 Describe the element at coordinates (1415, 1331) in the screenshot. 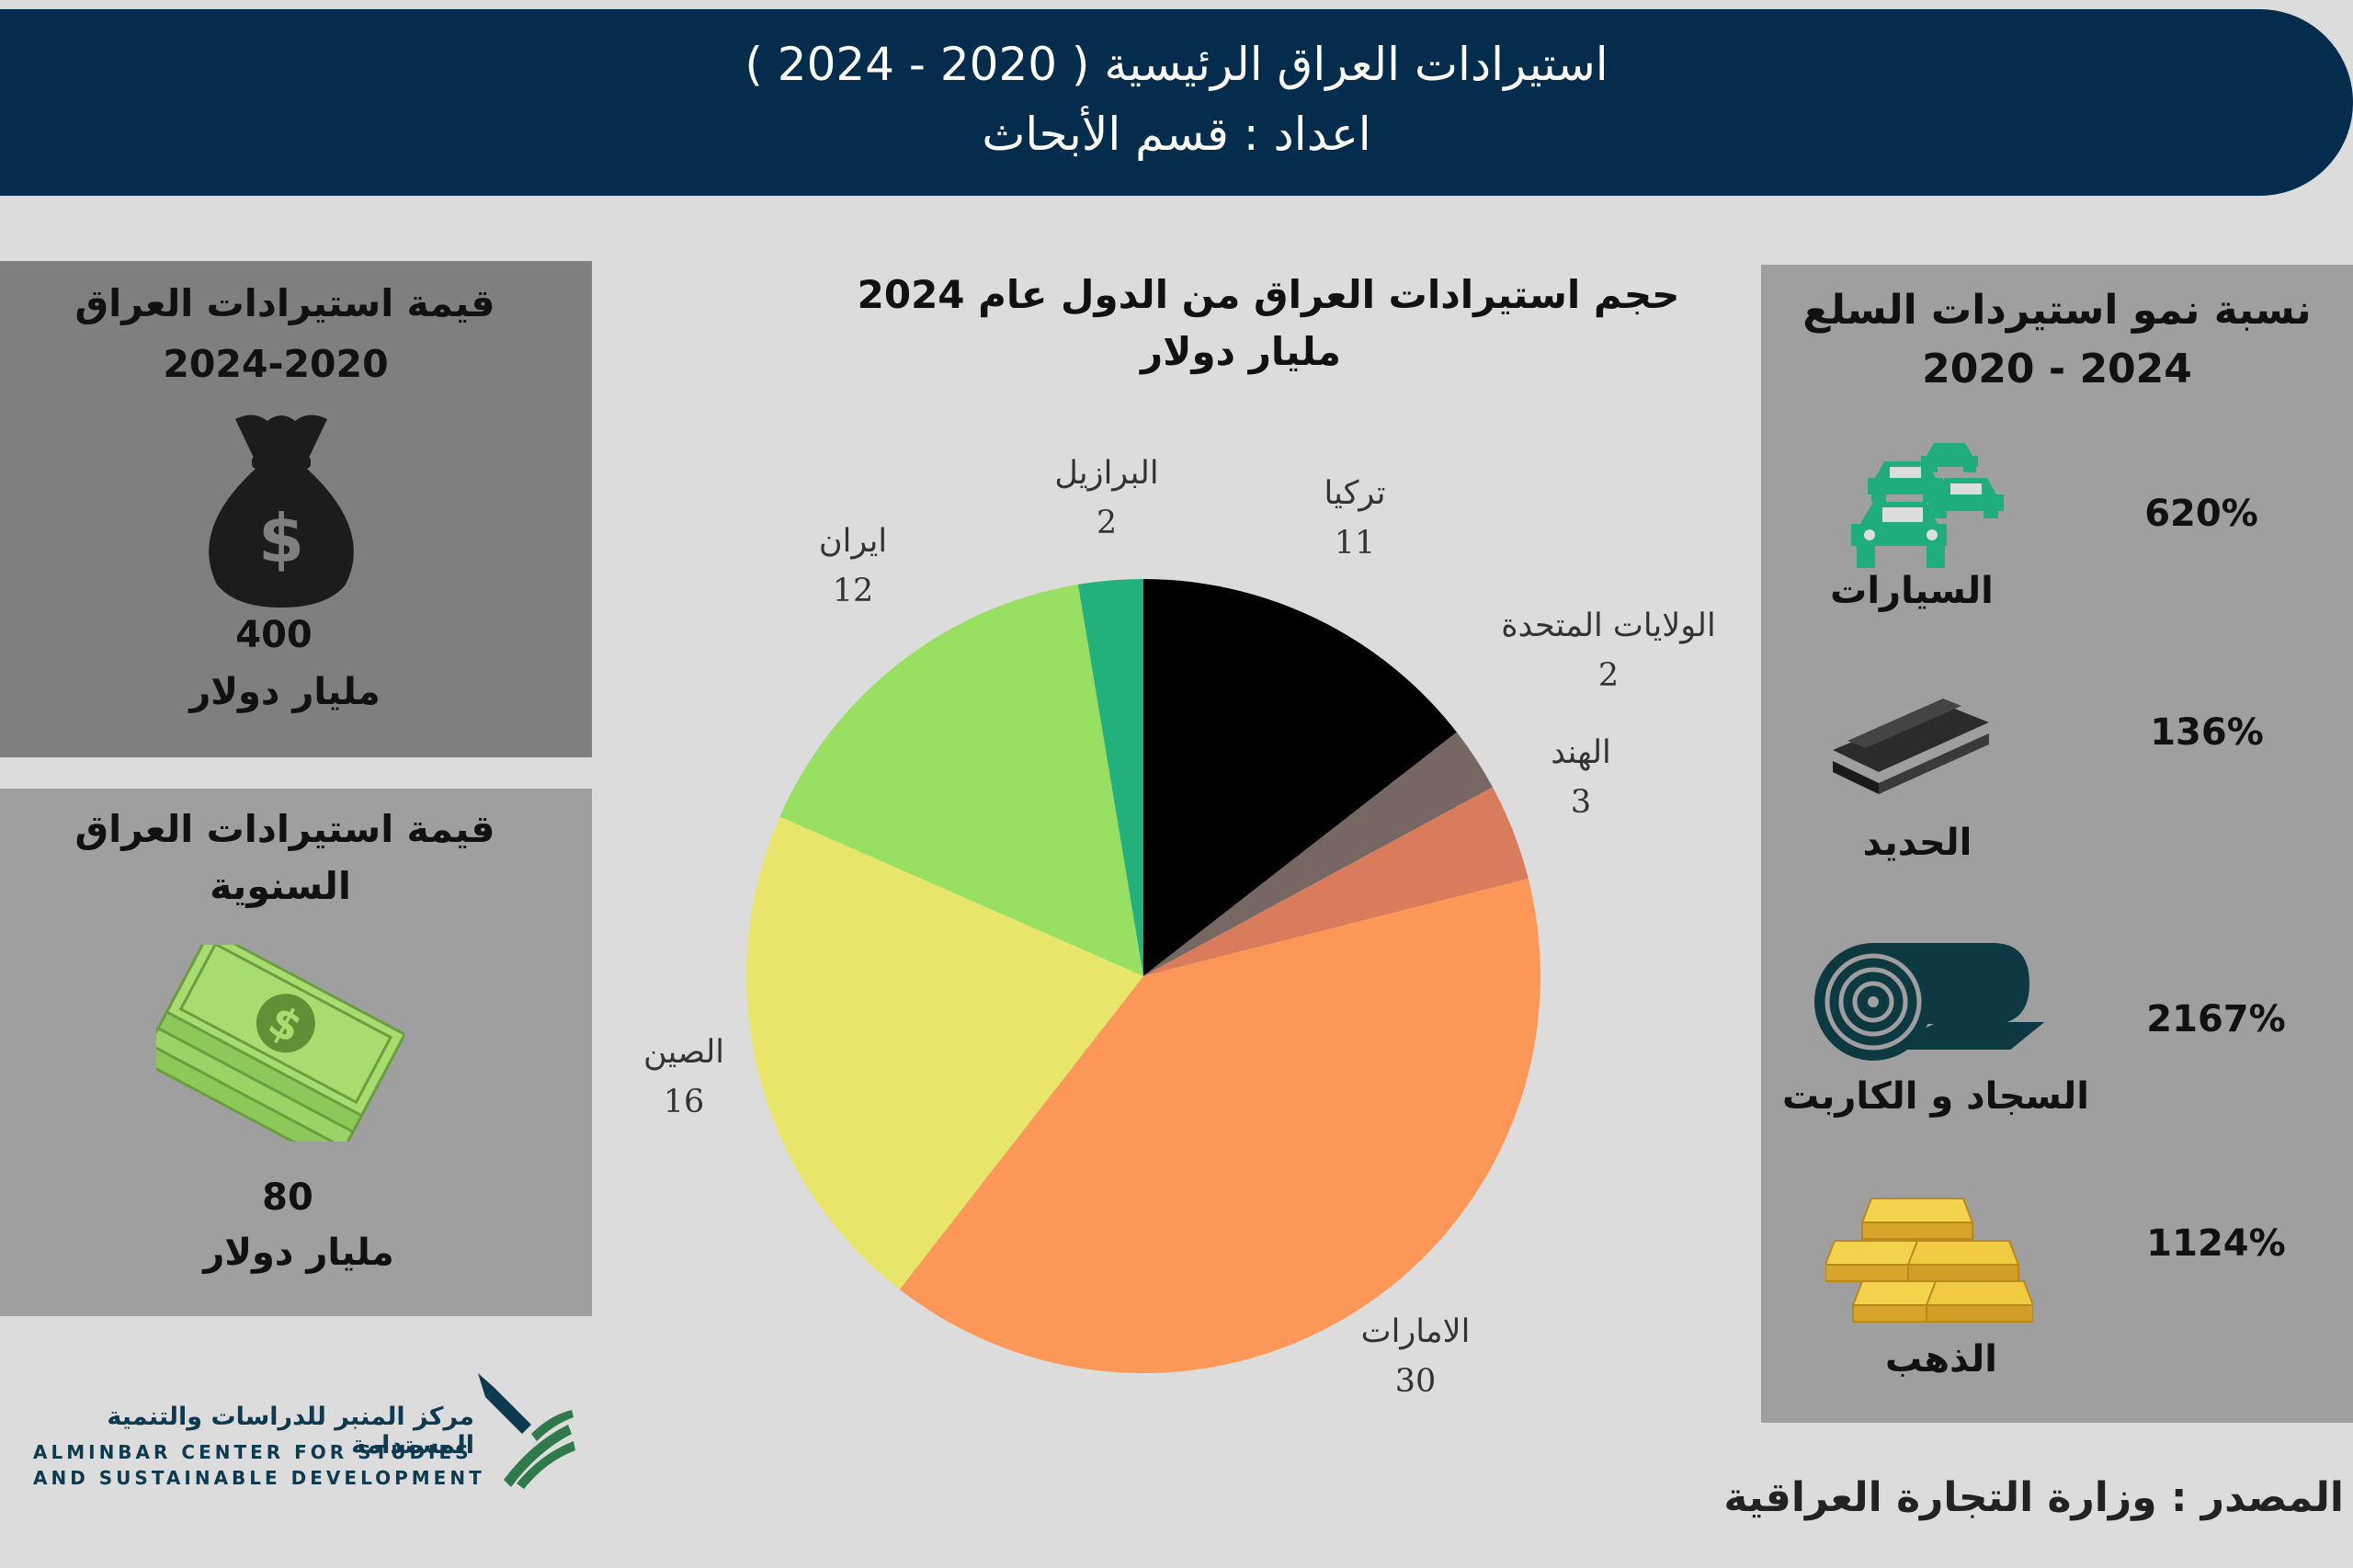

I see `pie-slice-name: الامارات` at that location.